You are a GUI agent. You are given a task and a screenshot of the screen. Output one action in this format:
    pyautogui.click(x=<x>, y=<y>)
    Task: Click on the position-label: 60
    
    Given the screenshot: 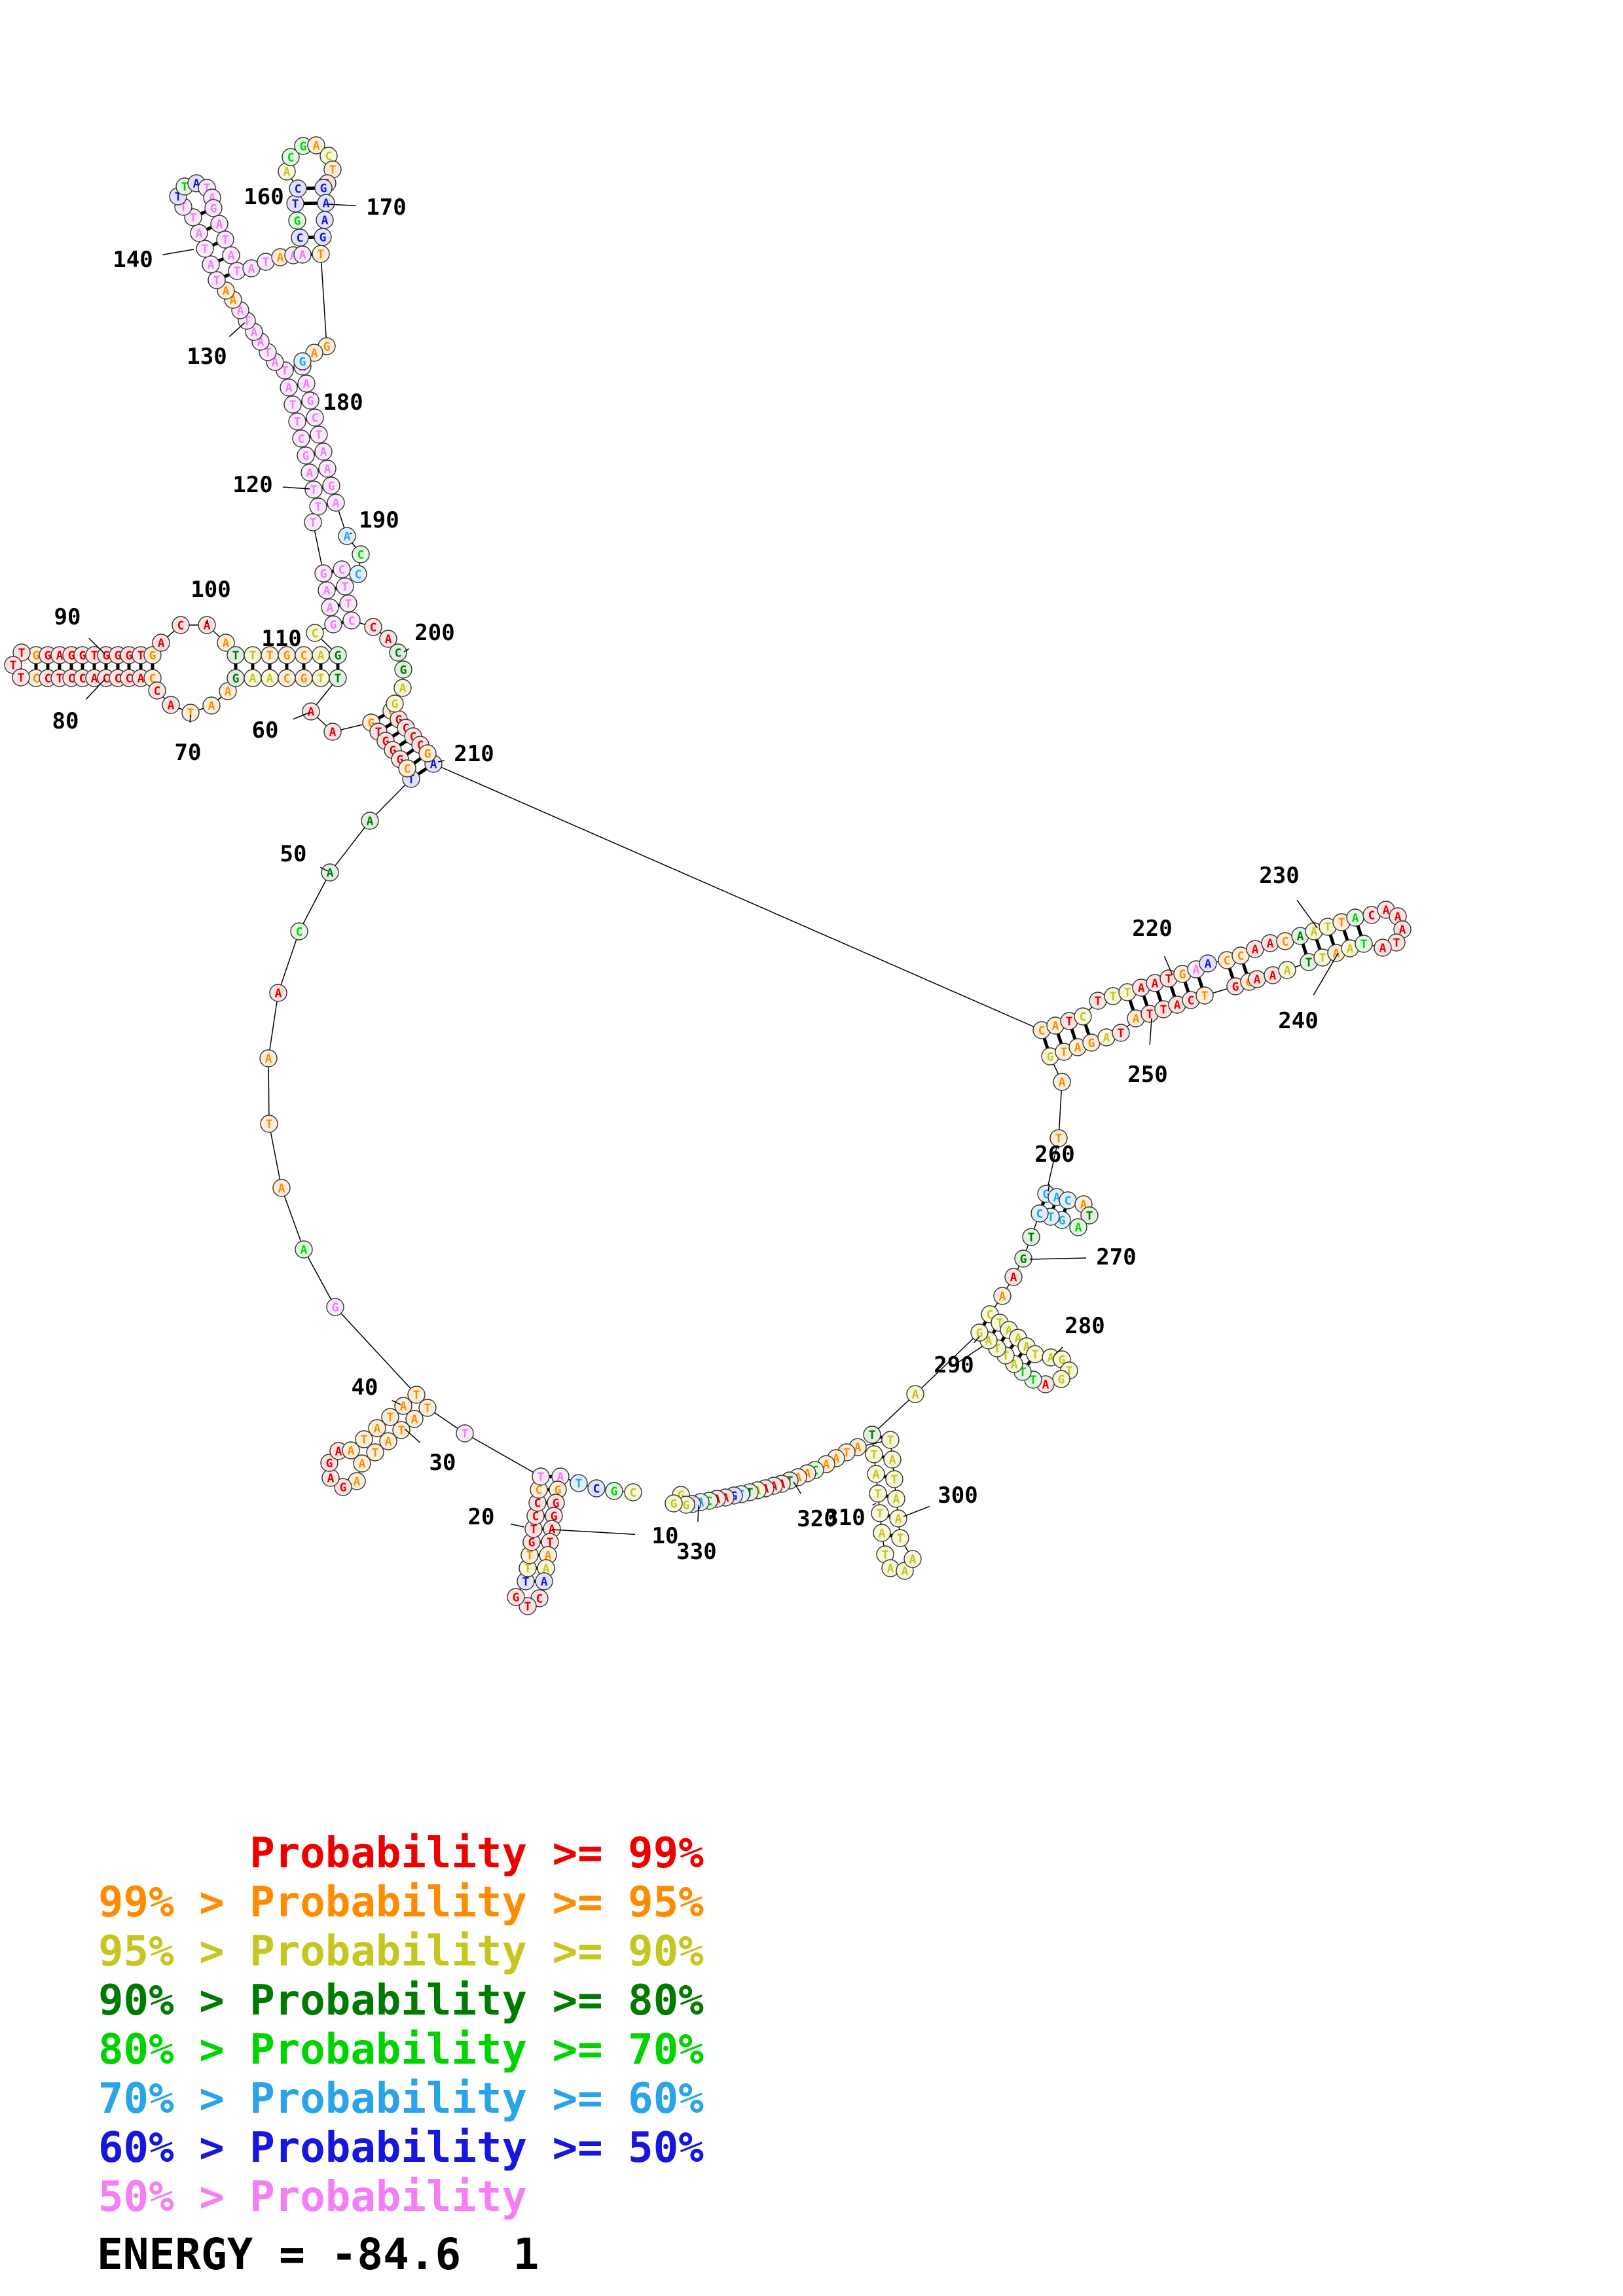 What is the action you would take?
    pyautogui.click(x=265, y=730)
    